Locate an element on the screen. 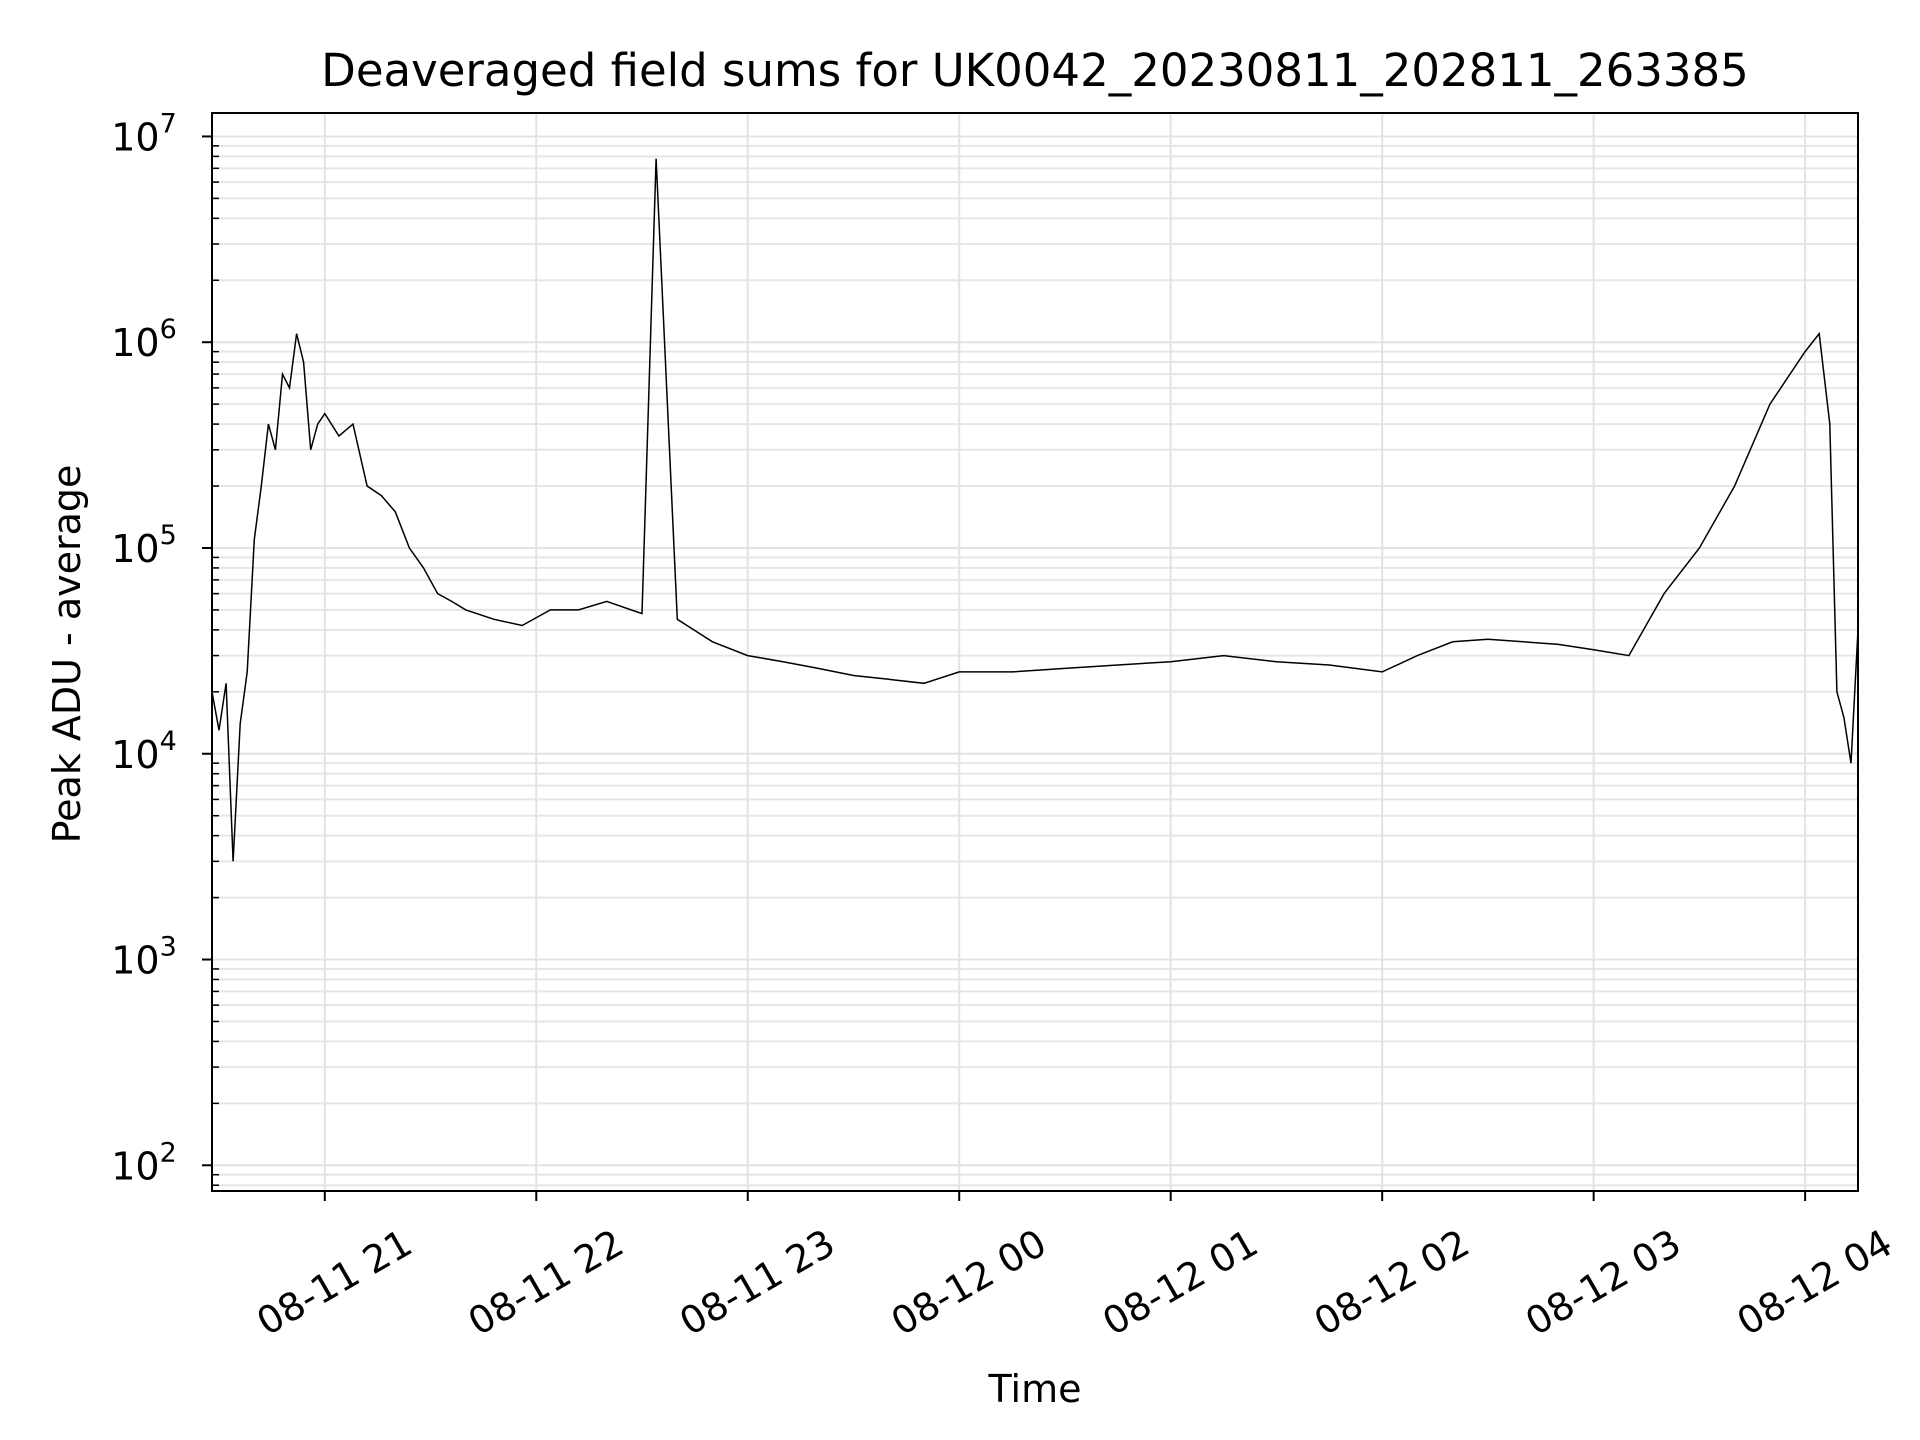 This screenshot has width=1920, height=1440. y-tick-label: 10⁴ is located at coordinates (144, 751).